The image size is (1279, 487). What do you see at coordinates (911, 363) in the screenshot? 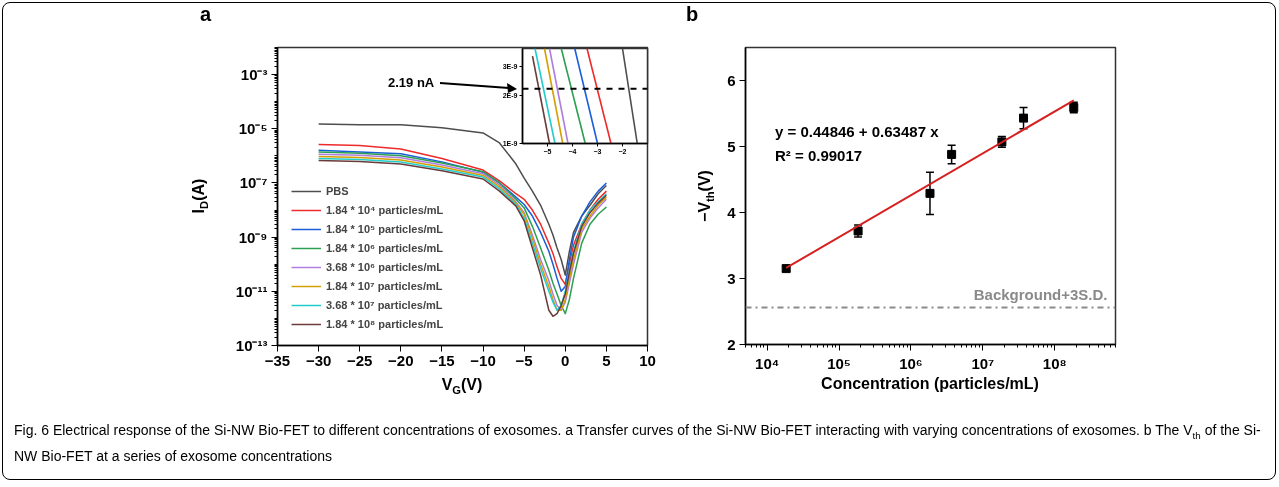
I see `x-tick-label: 10⁶` at bounding box center [911, 363].